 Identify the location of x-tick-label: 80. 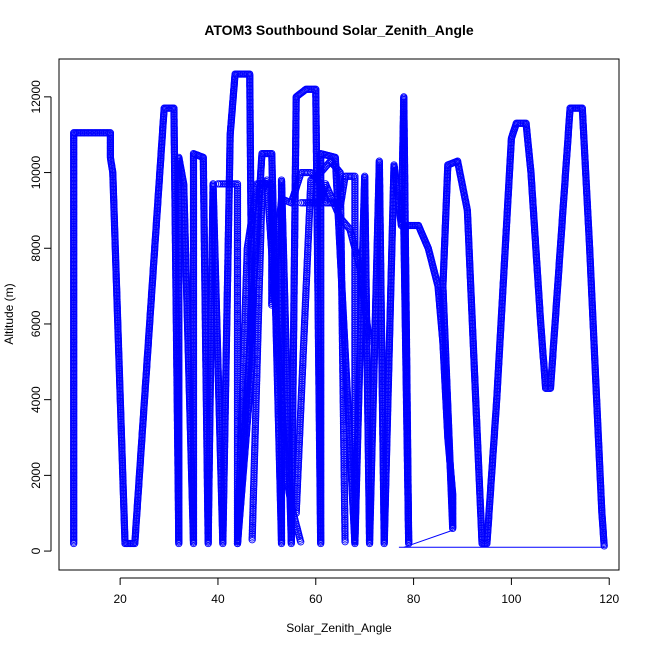
(414, 599).